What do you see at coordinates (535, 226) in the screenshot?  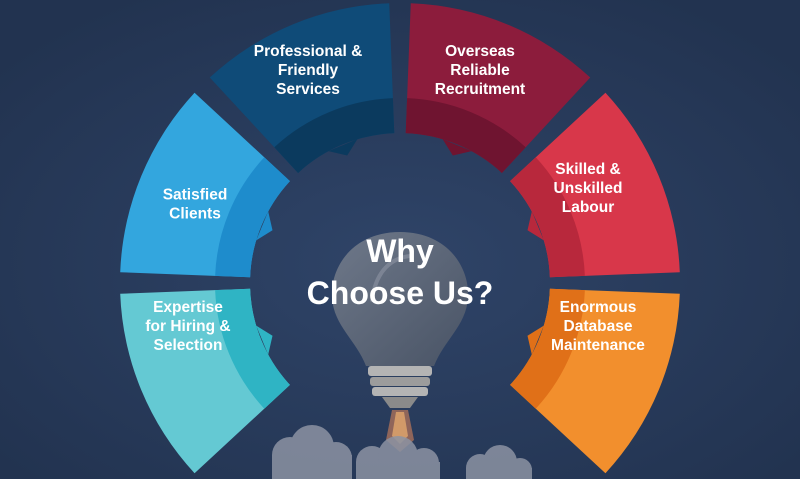 I see `segment-notch-skilled` at bounding box center [535, 226].